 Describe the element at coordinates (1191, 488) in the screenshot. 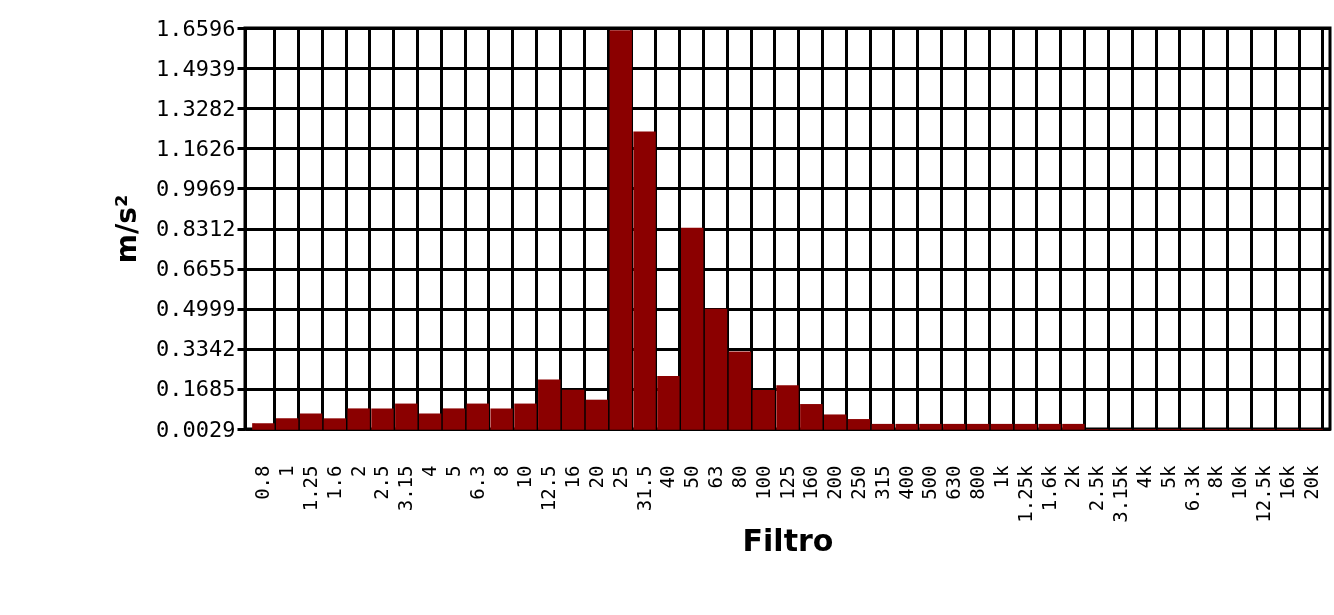

I see `x-tick-label: 6.3k` at that location.